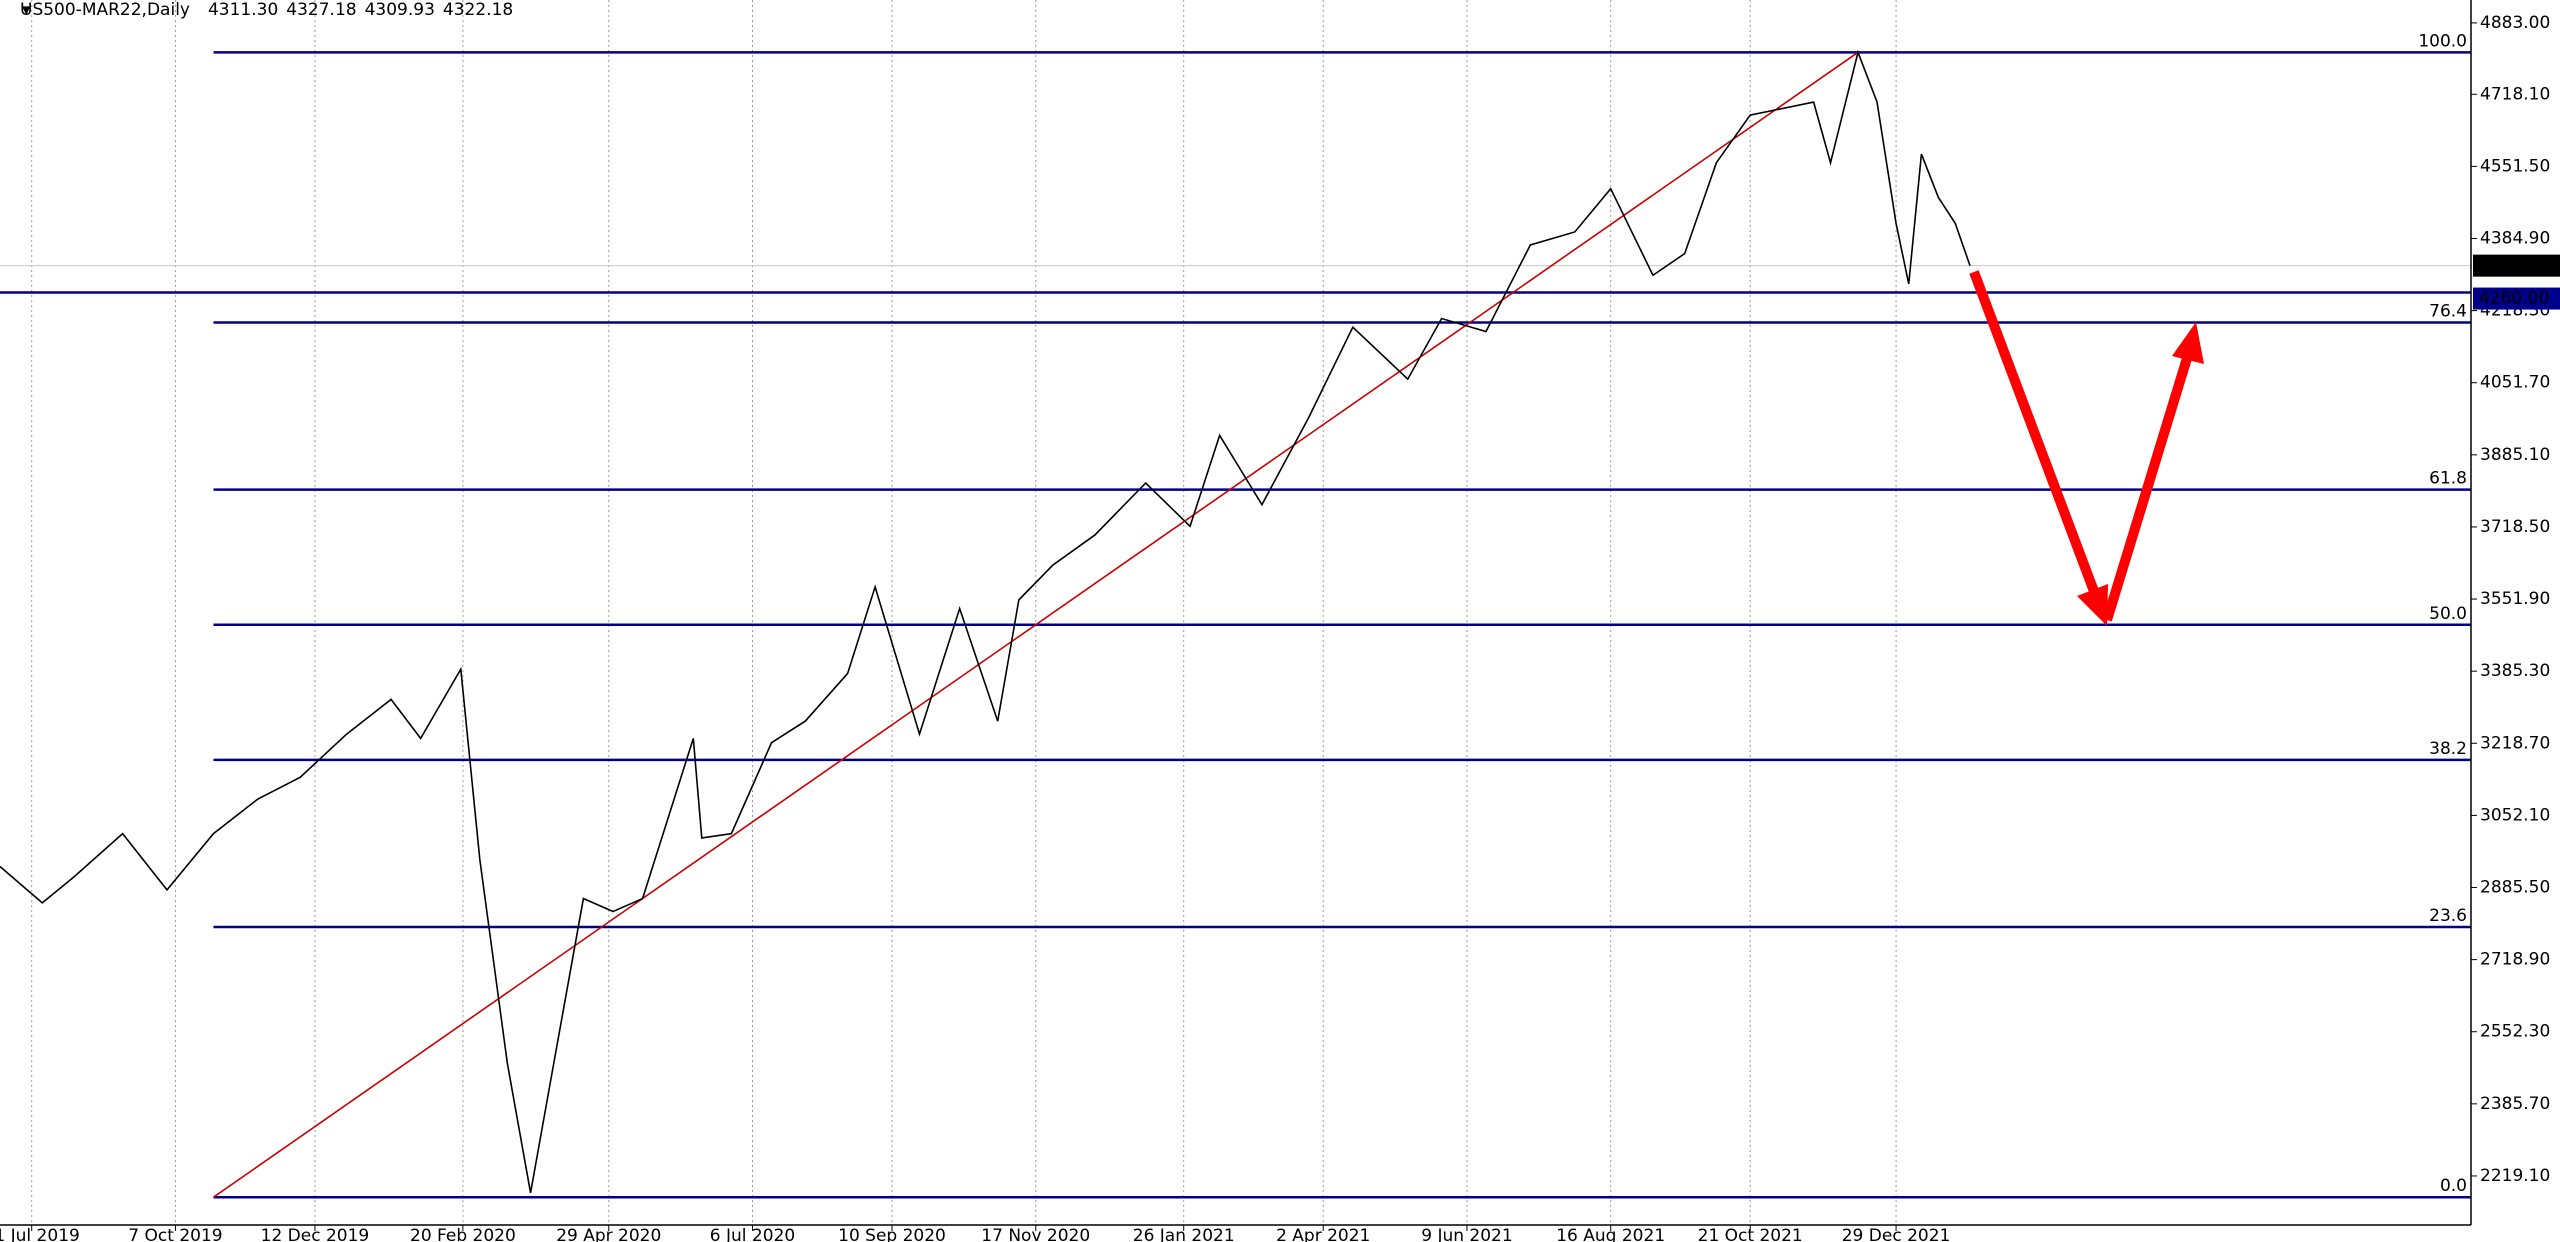 The width and height of the screenshot is (2560, 1242). What do you see at coordinates (2515, 815) in the screenshot?
I see `y-tick-label: 3052.10` at bounding box center [2515, 815].